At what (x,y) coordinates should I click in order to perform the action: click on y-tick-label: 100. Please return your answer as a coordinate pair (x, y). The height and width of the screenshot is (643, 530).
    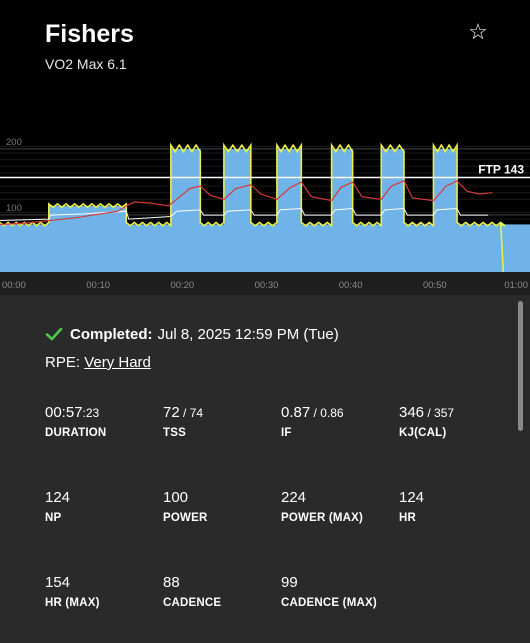
    Looking at the image, I should click on (14, 208).